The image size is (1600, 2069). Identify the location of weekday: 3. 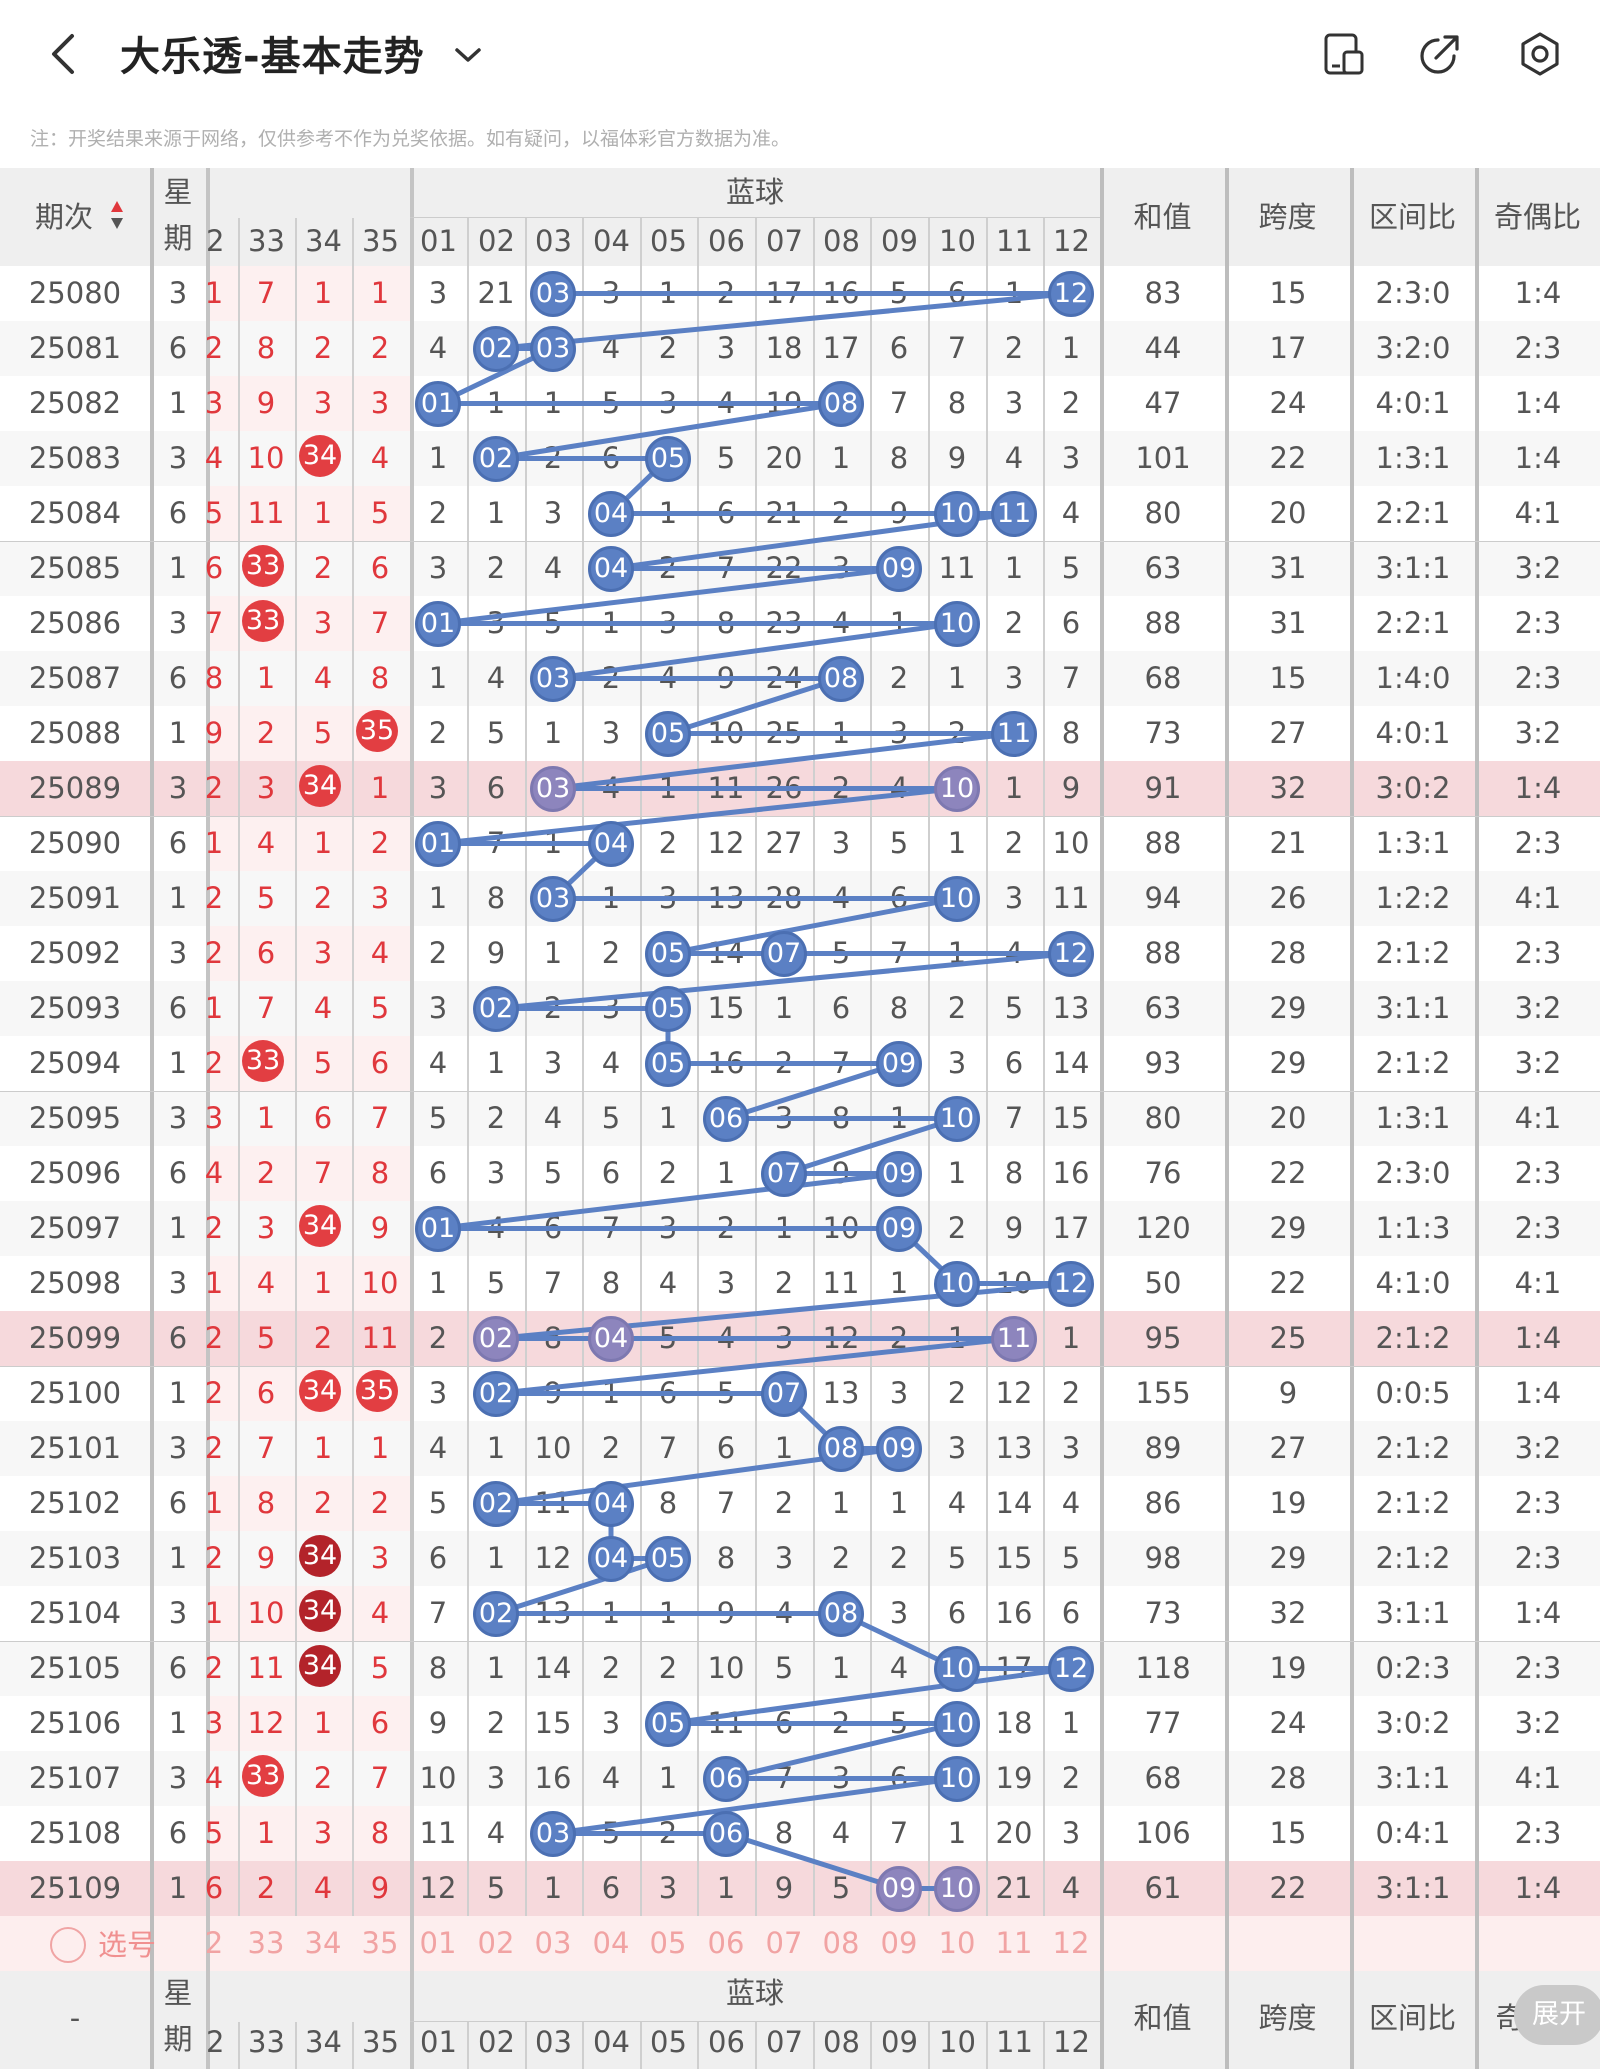
(178, 788).